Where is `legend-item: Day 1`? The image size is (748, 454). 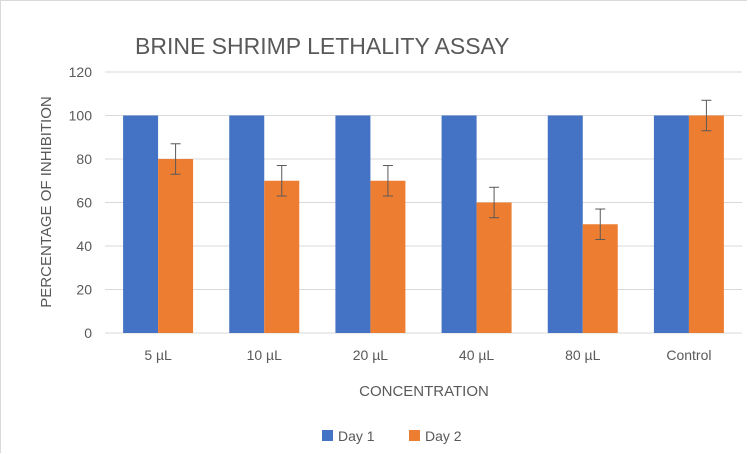
legend-item: Day 1 is located at coordinates (348, 436).